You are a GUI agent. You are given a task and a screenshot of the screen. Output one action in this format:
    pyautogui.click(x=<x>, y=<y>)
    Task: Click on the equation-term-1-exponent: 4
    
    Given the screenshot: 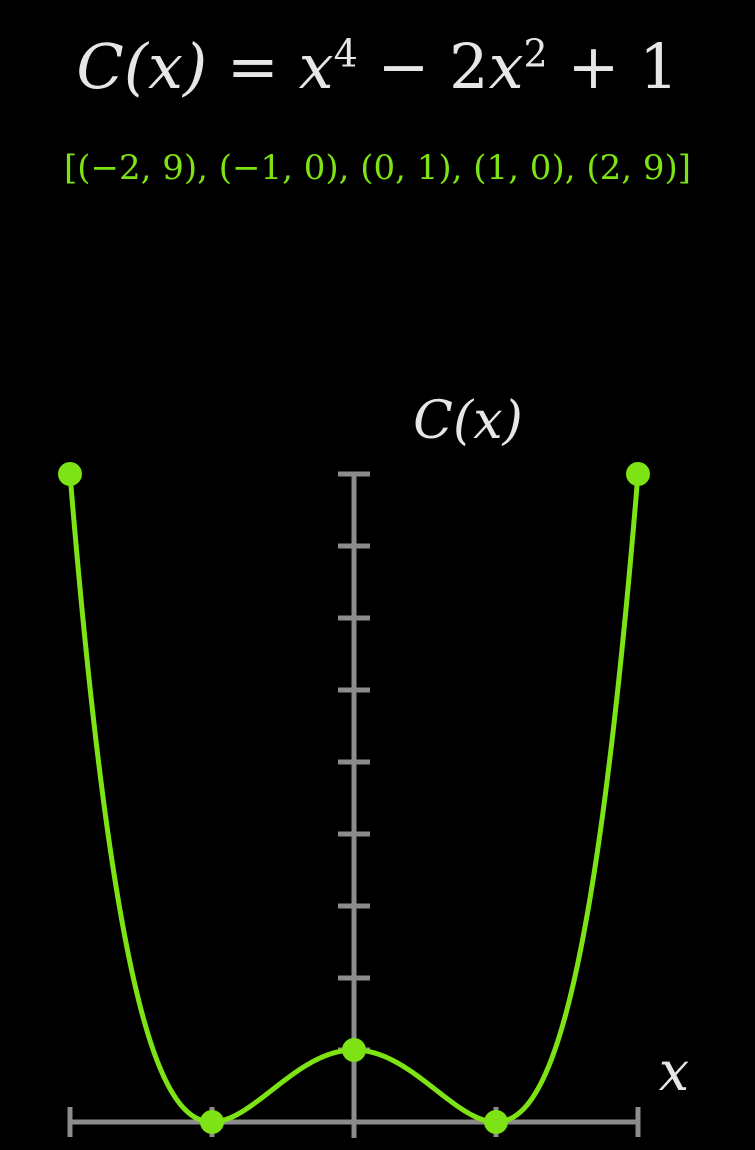 What is the action you would take?
    pyautogui.click(x=345, y=53)
    